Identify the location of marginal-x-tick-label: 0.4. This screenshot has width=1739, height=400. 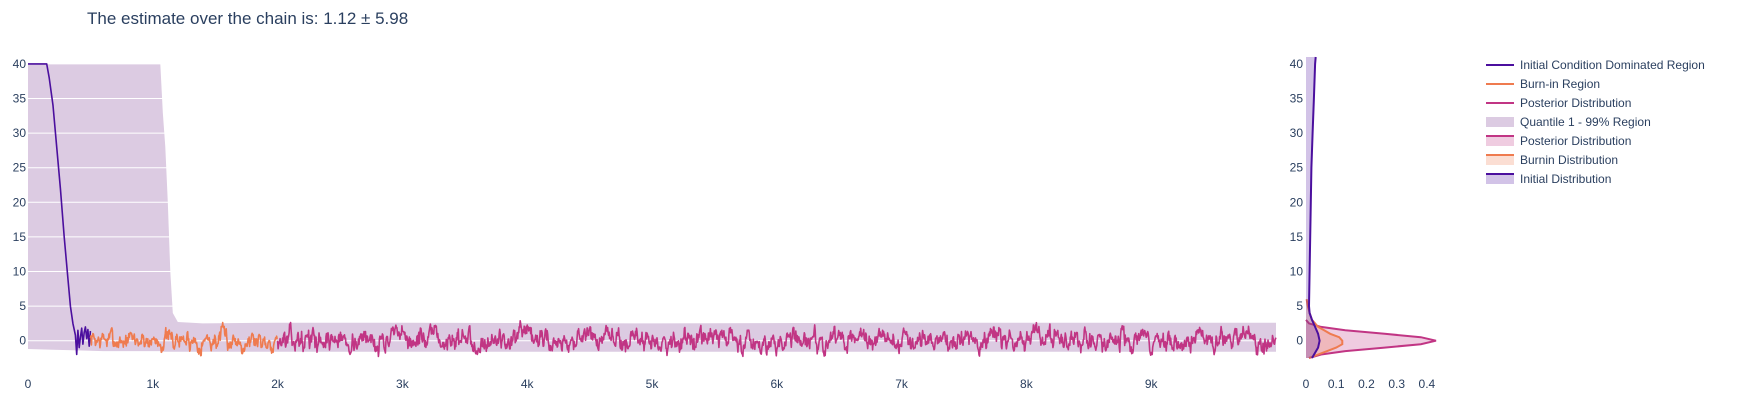
(1427, 384).